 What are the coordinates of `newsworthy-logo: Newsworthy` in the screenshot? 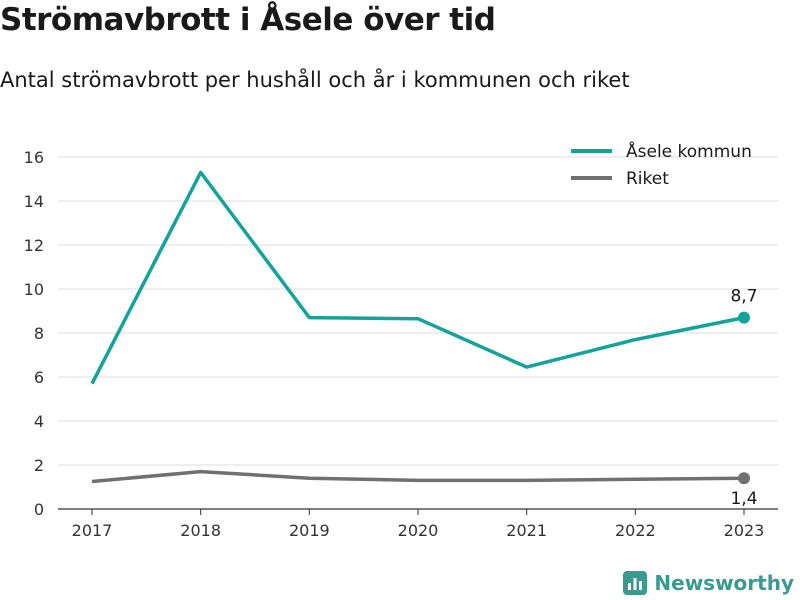 It's located at (708, 583).